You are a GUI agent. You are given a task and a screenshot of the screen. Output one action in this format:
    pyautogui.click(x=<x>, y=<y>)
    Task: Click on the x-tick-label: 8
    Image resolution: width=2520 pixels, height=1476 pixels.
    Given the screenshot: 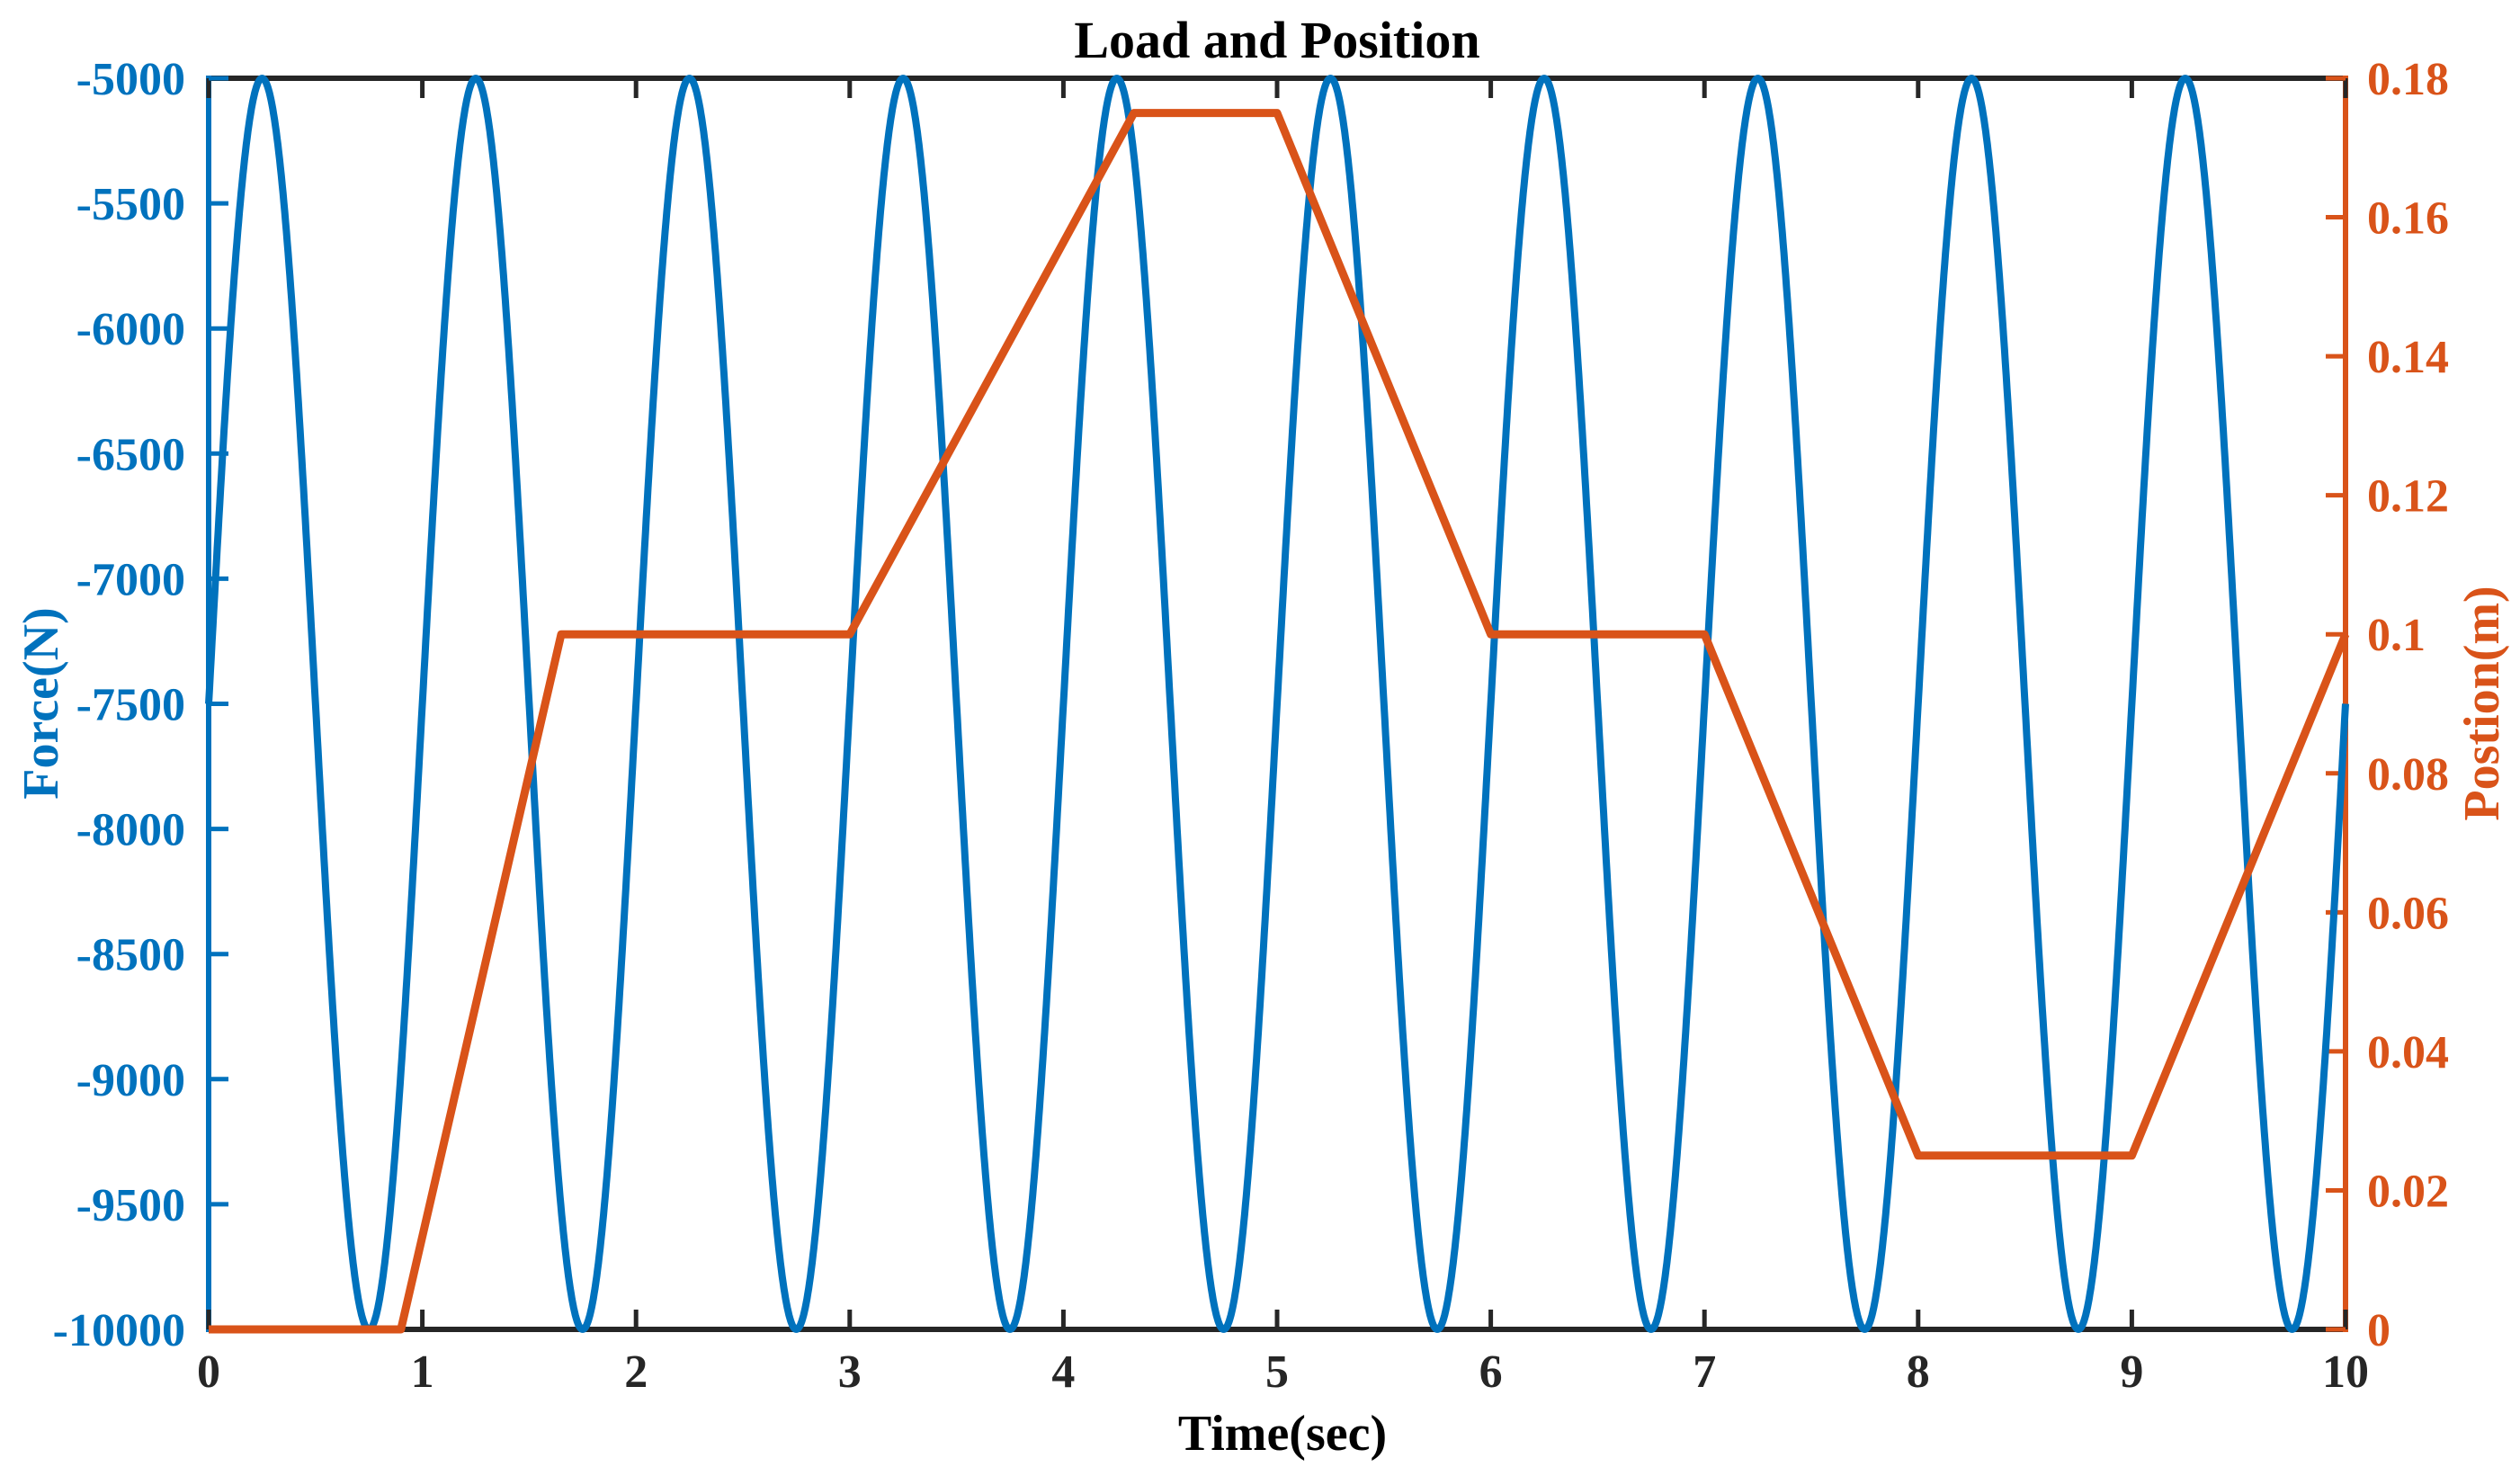 What is the action you would take?
    pyautogui.click(x=1918, y=1372)
    